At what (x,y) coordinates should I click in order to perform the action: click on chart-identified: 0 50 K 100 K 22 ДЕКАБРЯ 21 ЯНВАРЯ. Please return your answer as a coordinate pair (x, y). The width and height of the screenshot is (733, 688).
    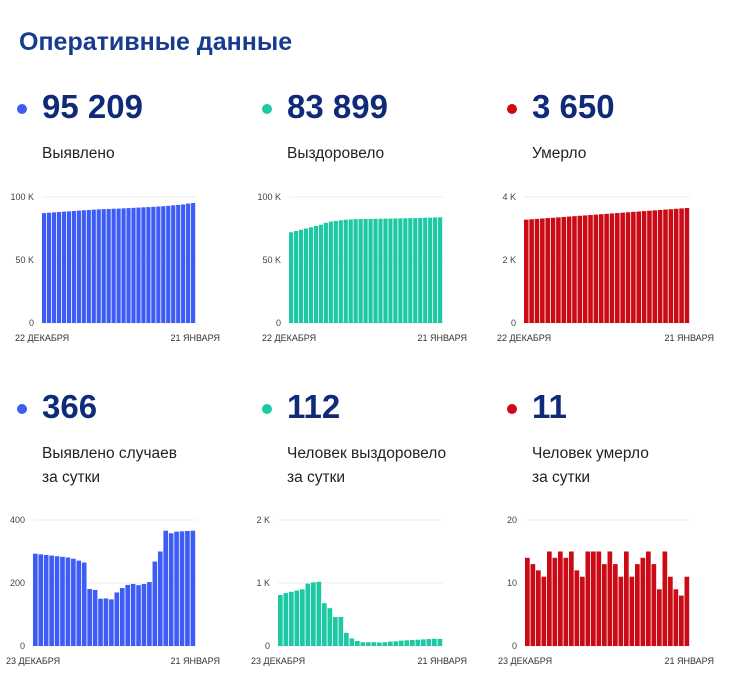
    Looking at the image, I should click on (115, 267).